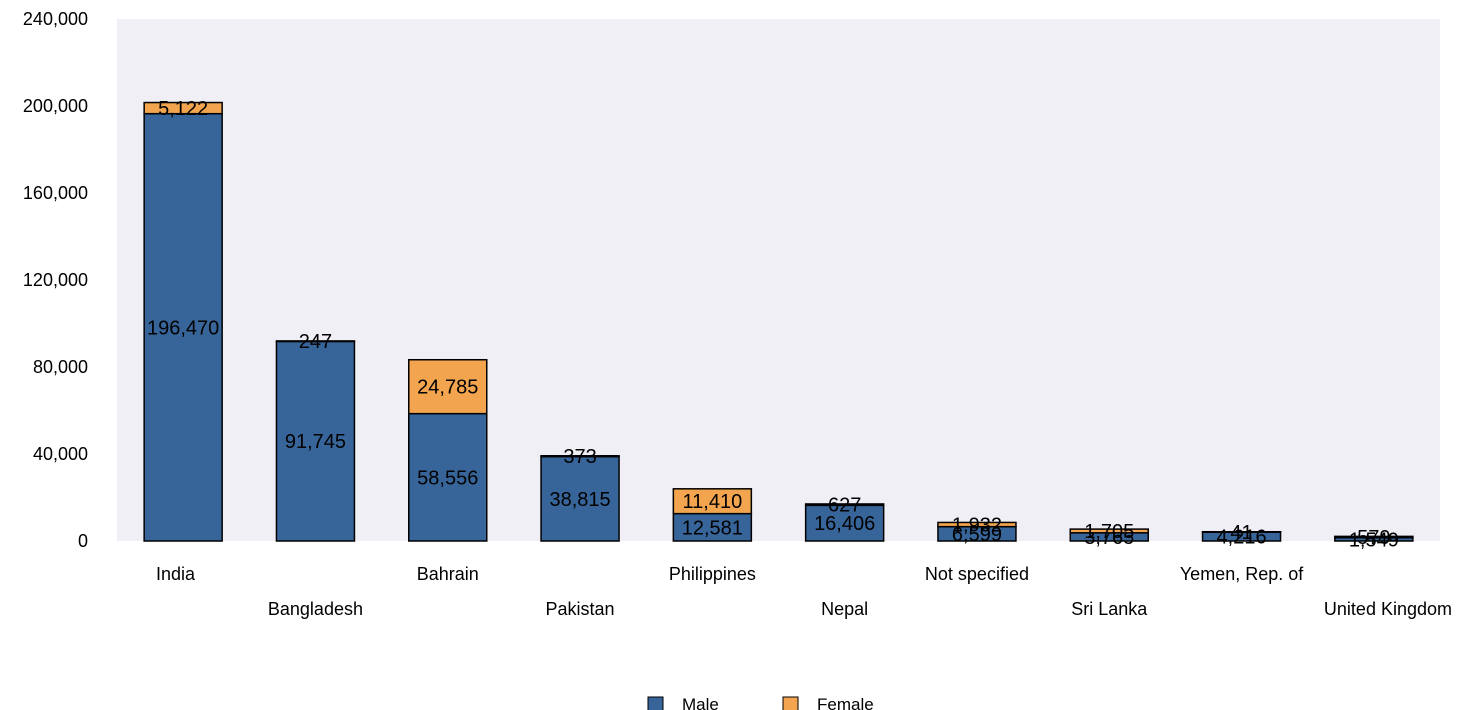 This screenshot has width=1470, height=710. What do you see at coordinates (580, 609) in the screenshot?
I see `x-tick-label: Pakistan` at bounding box center [580, 609].